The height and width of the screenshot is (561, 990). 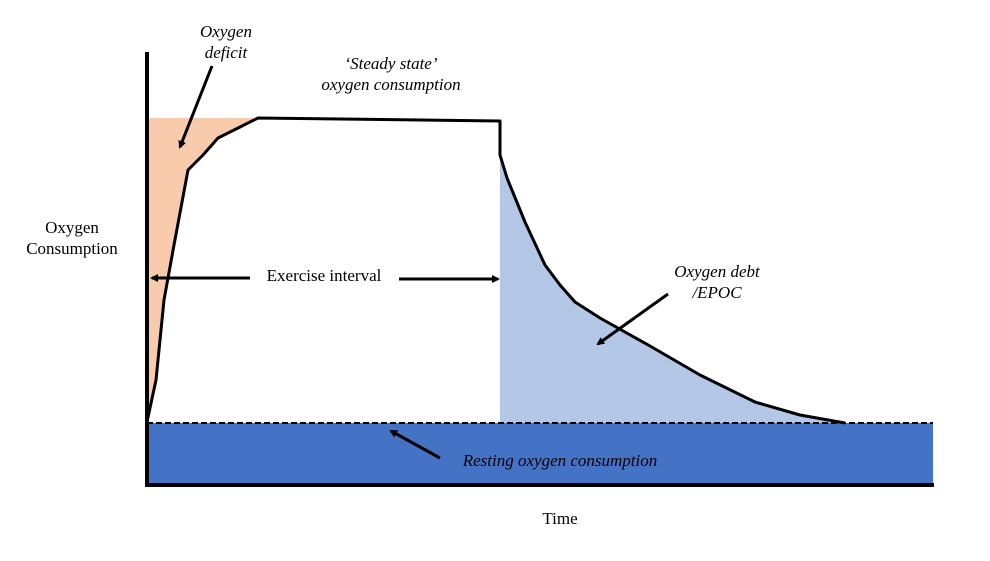 What do you see at coordinates (717, 292) in the screenshot?
I see `oxygen-debt-line2: /EPOC` at bounding box center [717, 292].